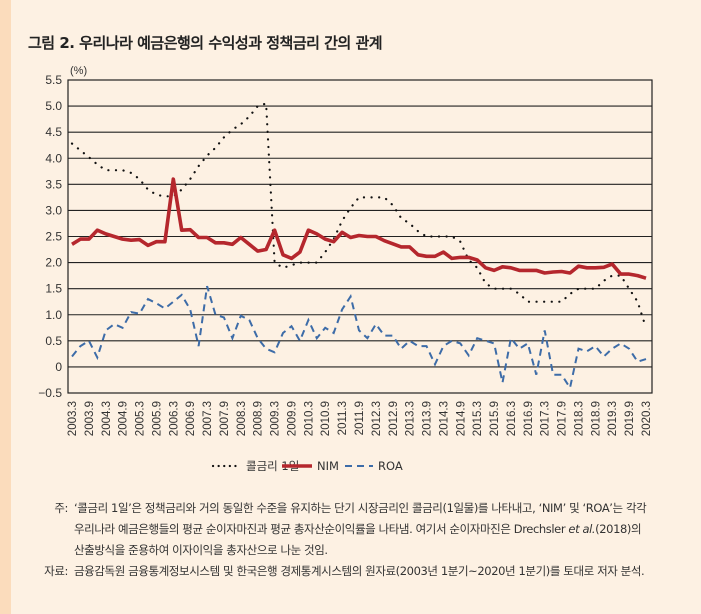 The width and height of the screenshot is (701, 614). Describe the element at coordinates (90, 418) in the screenshot. I see `x-tick-label: 2003.9` at that location.